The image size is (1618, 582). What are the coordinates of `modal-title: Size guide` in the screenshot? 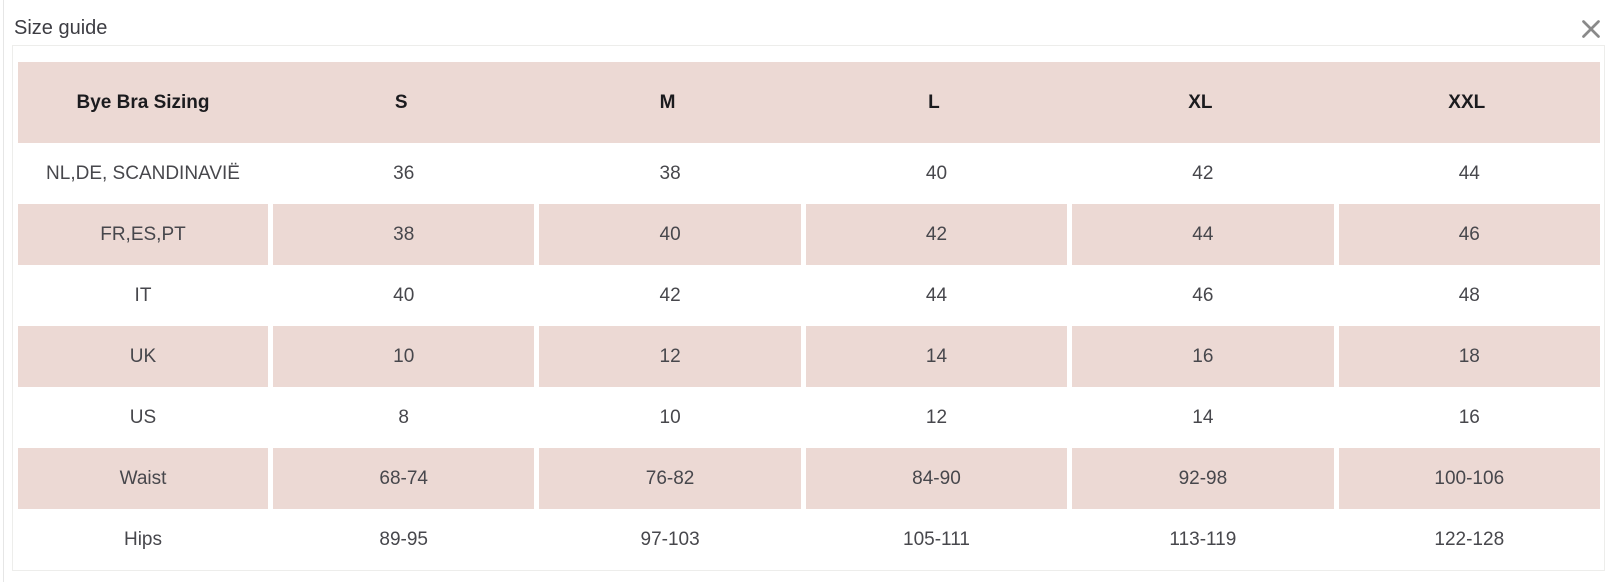 It's located at (61, 28).